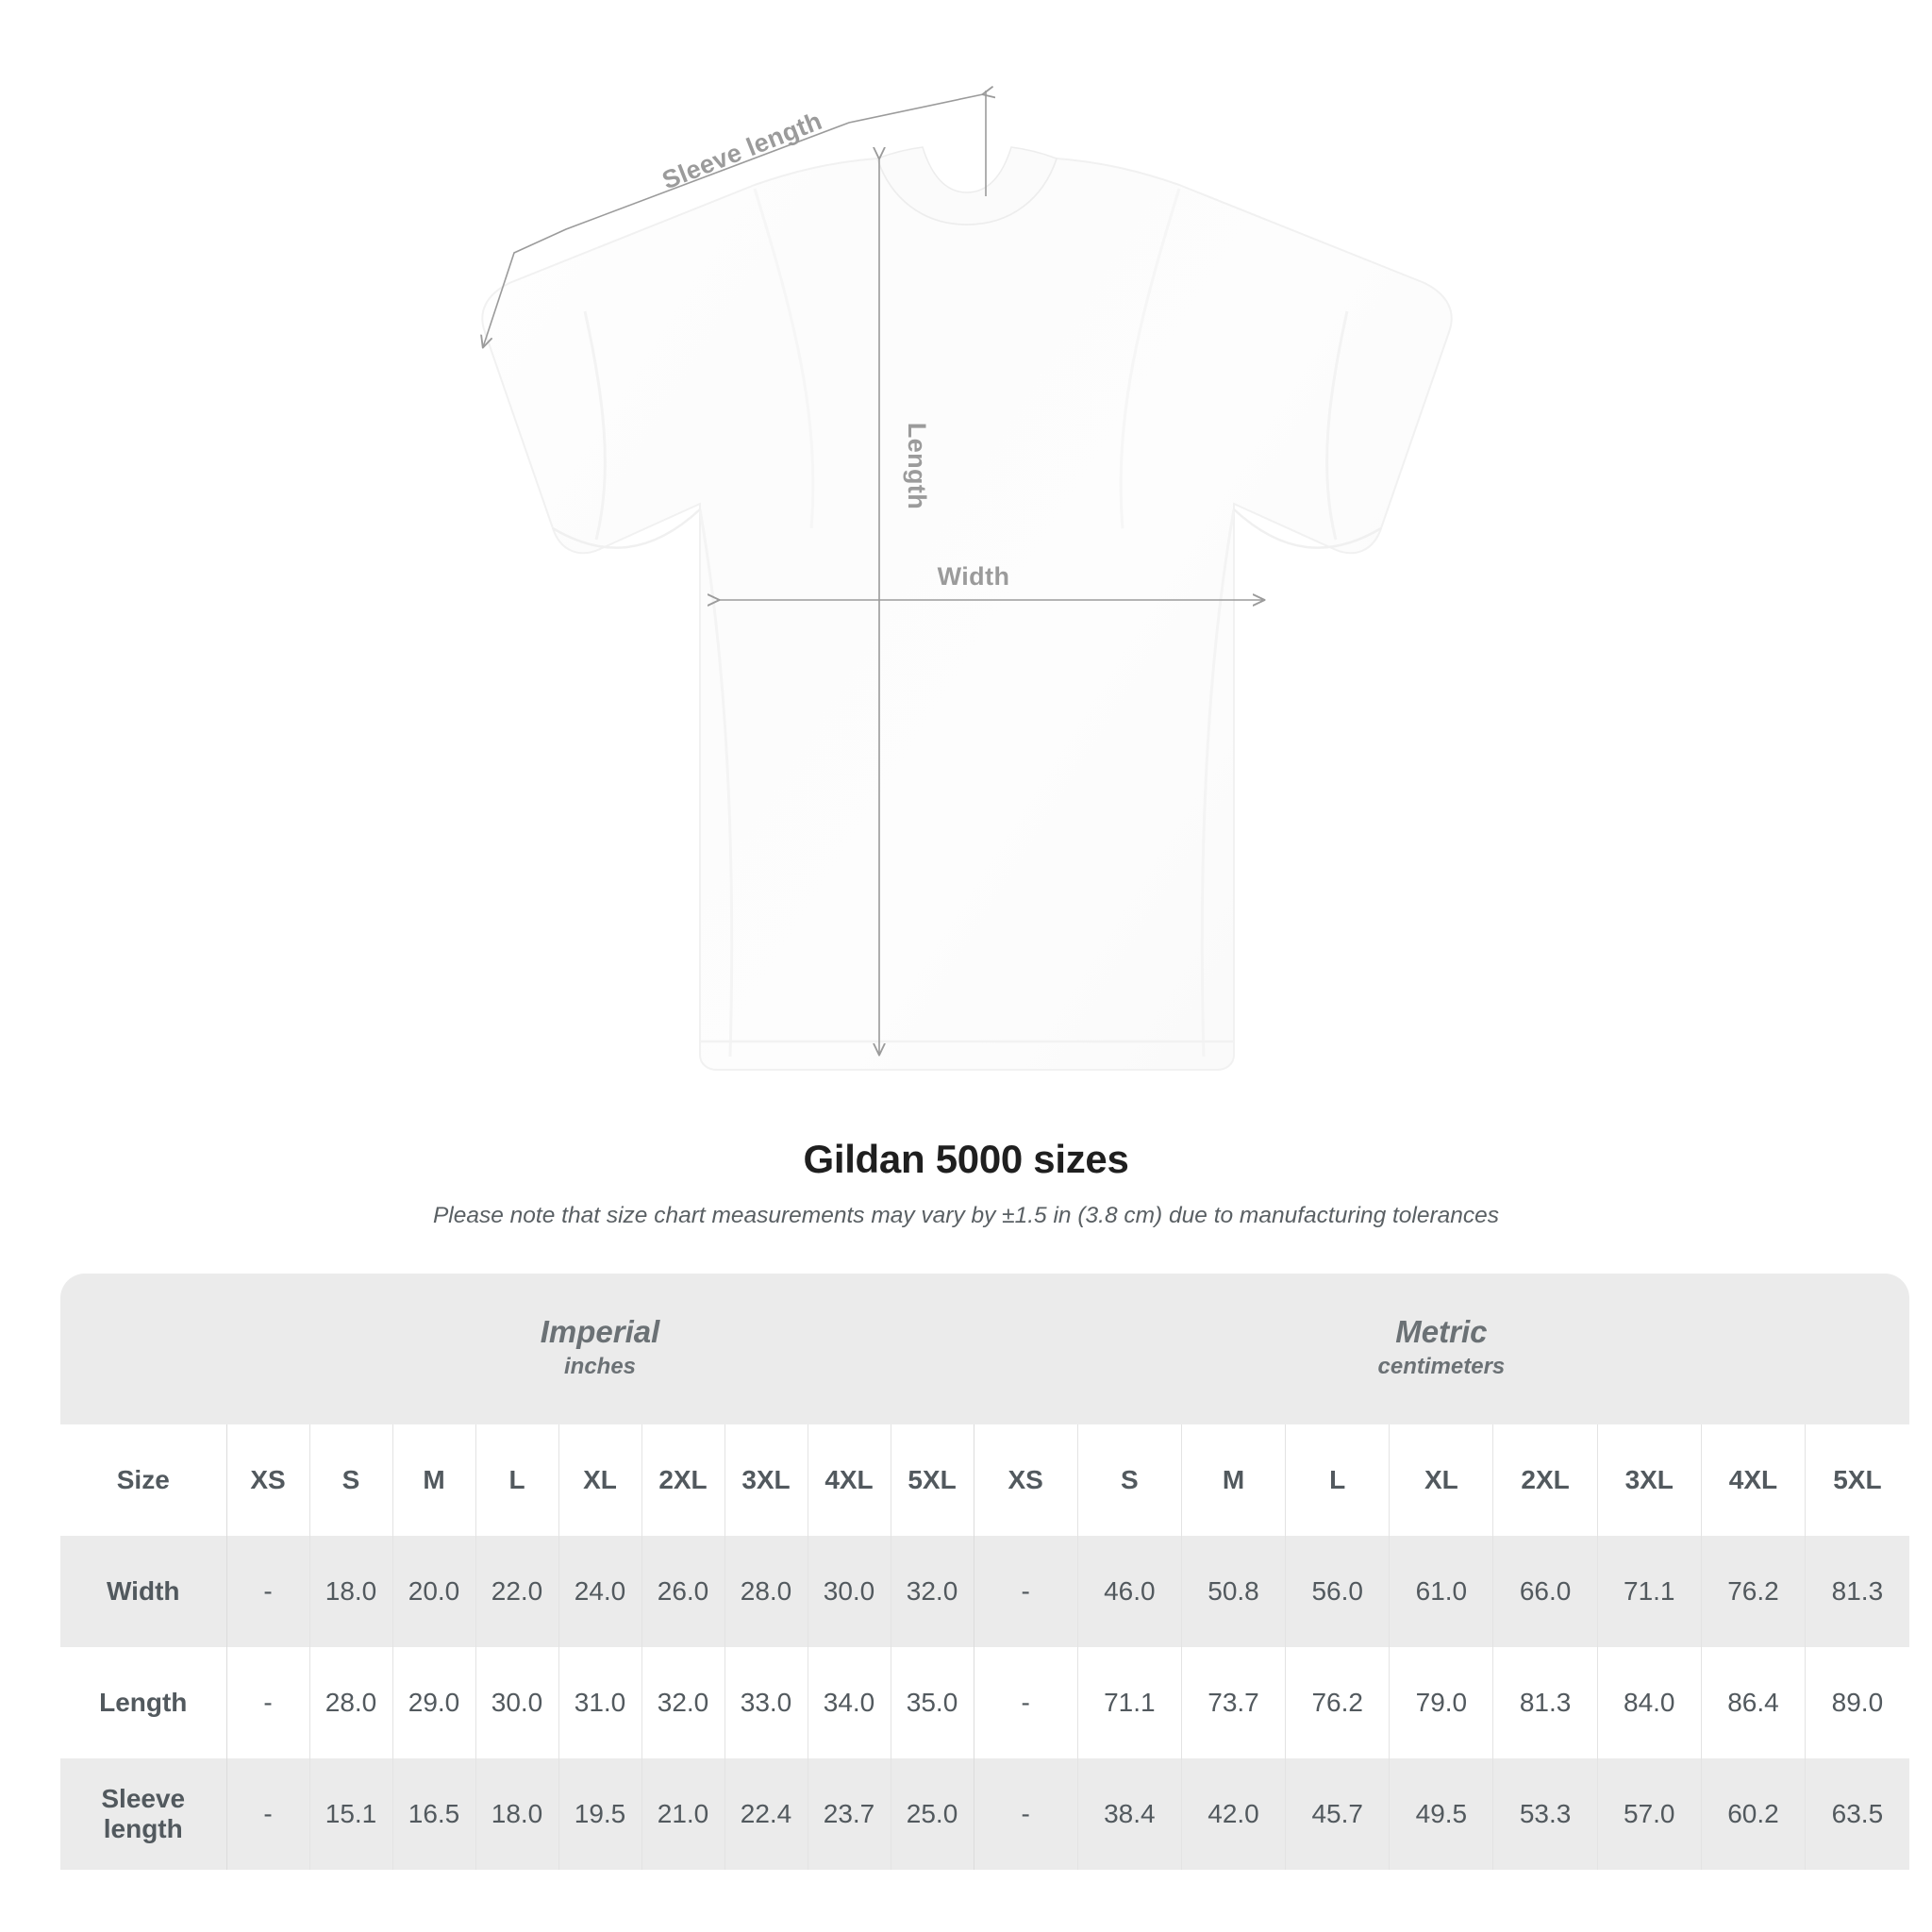 The width and height of the screenshot is (1932, 1932). Describe the element at coordinates (433, 1702) in the screenshot. I see `cell-length-imperial-m: 29.0` at that location.